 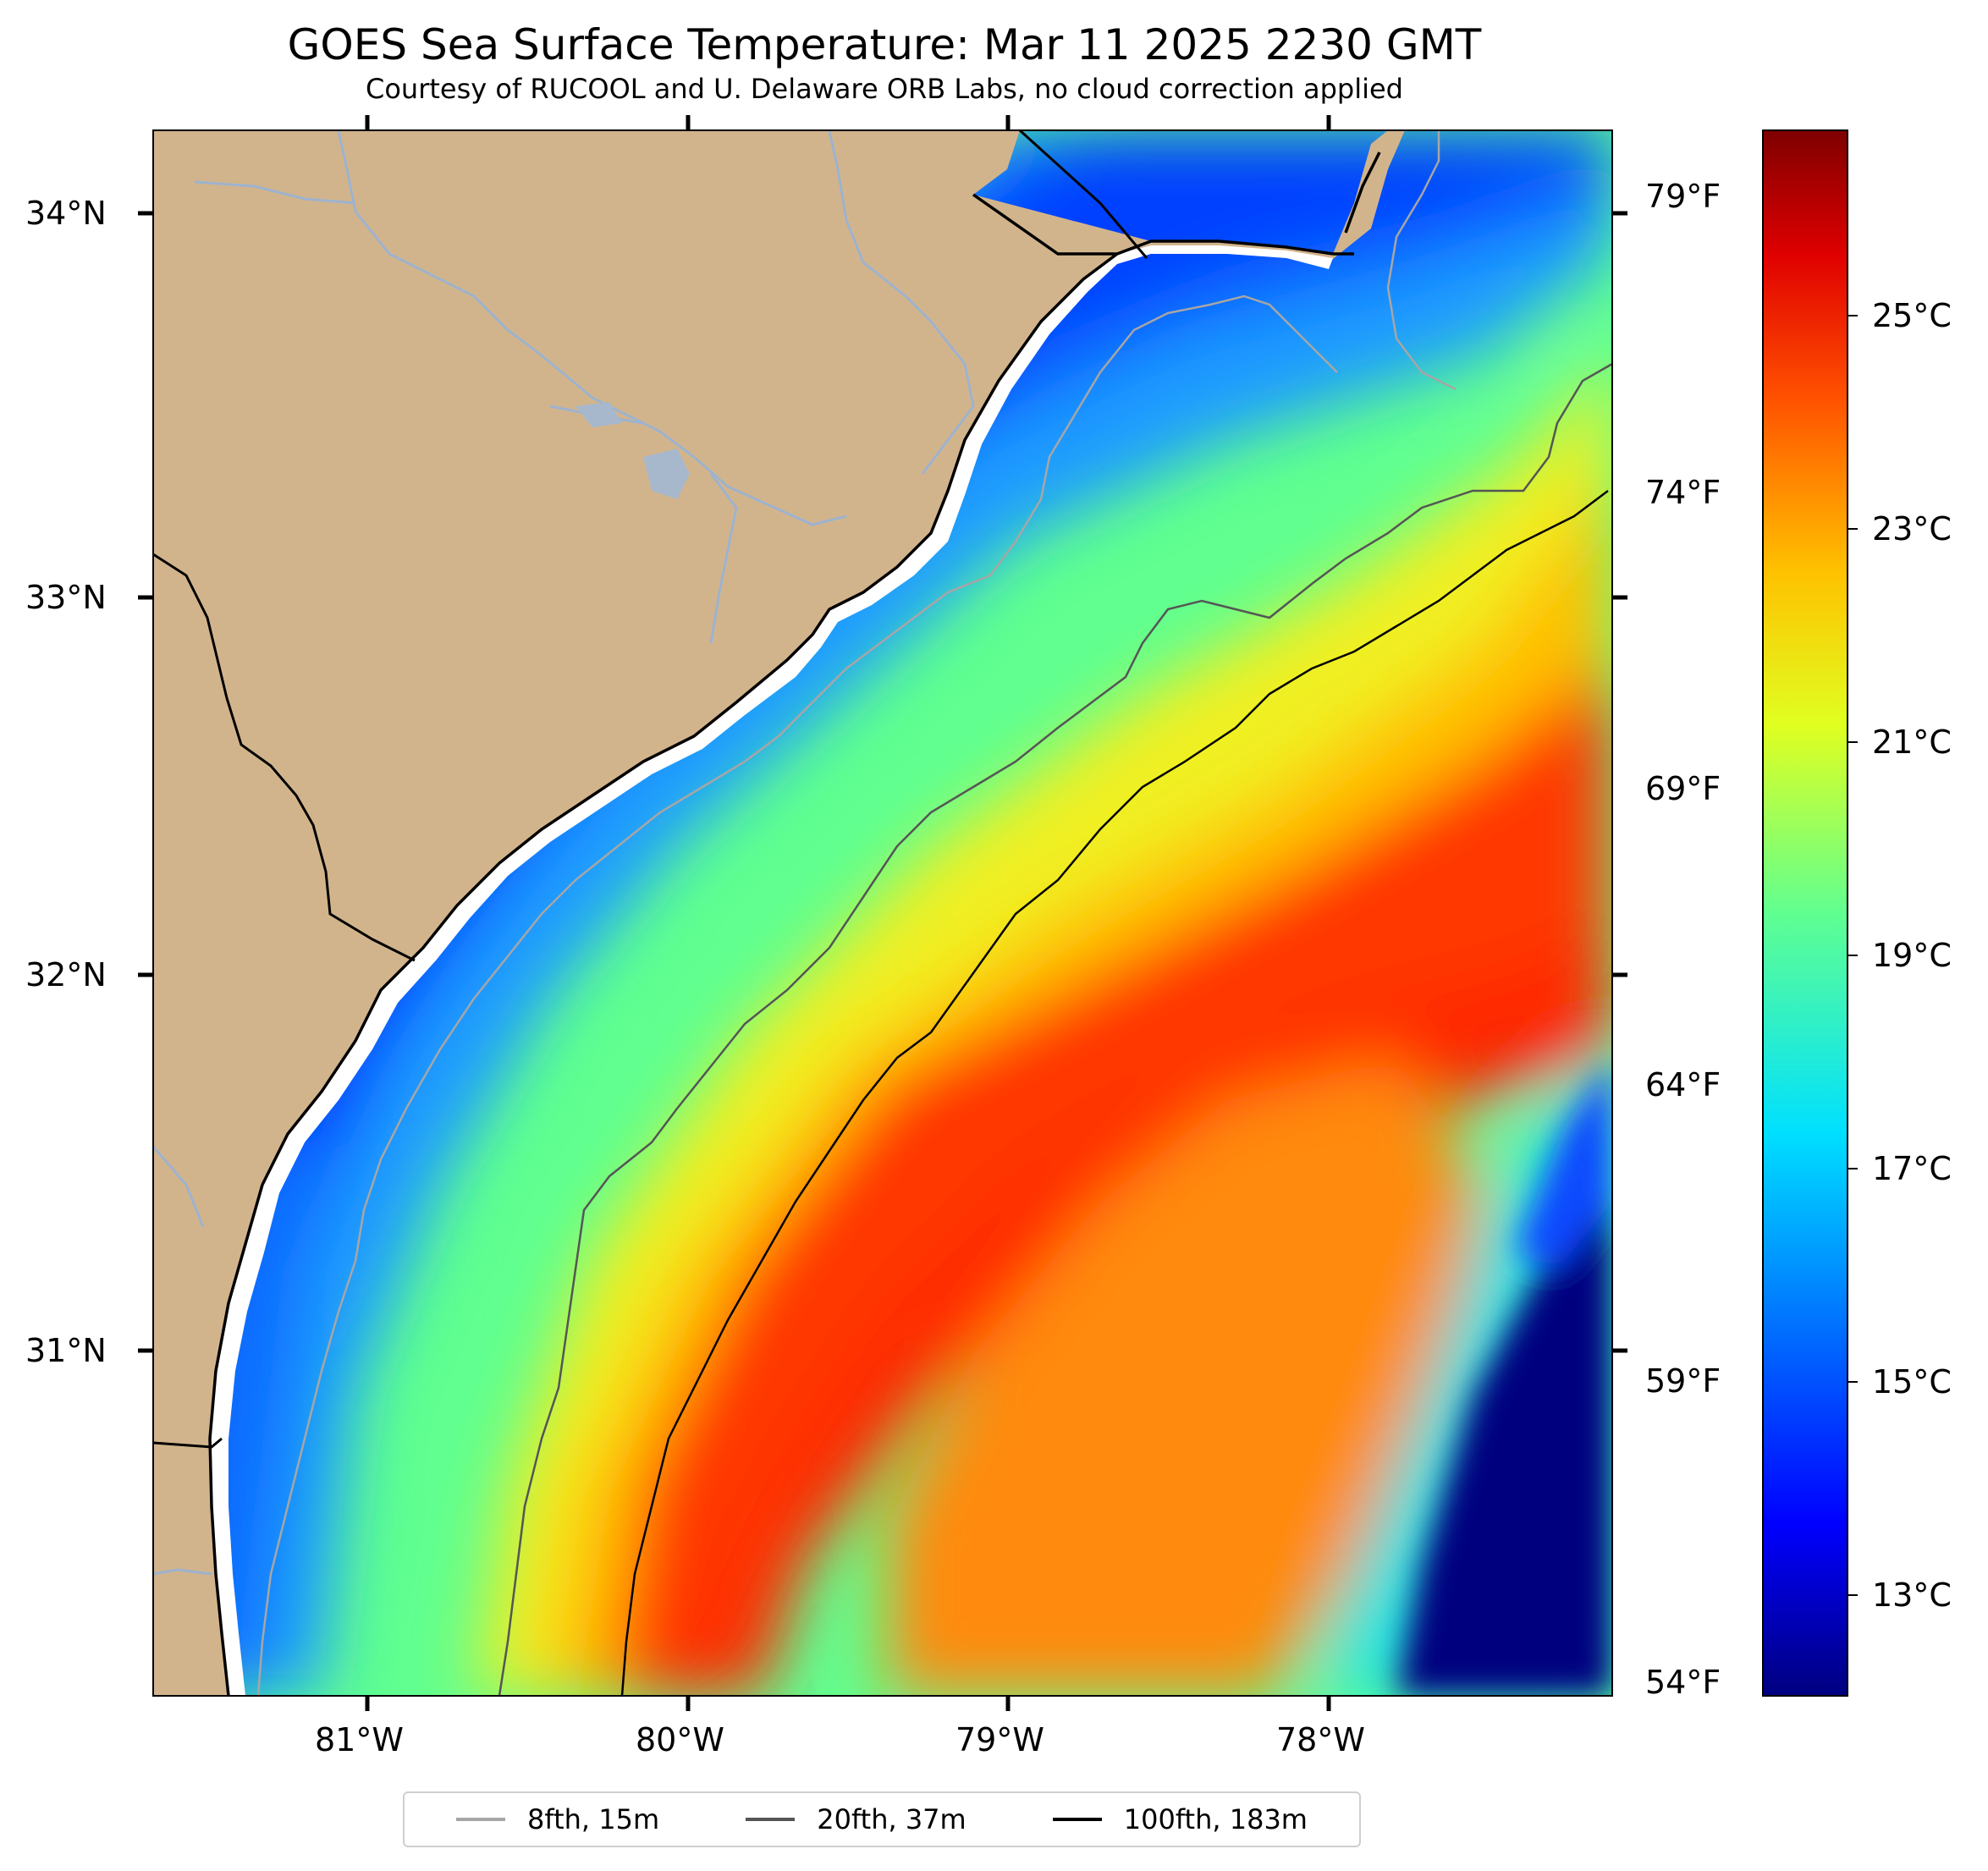 I want to click on lon-label: 79°W, so click(x=999, y=1740).